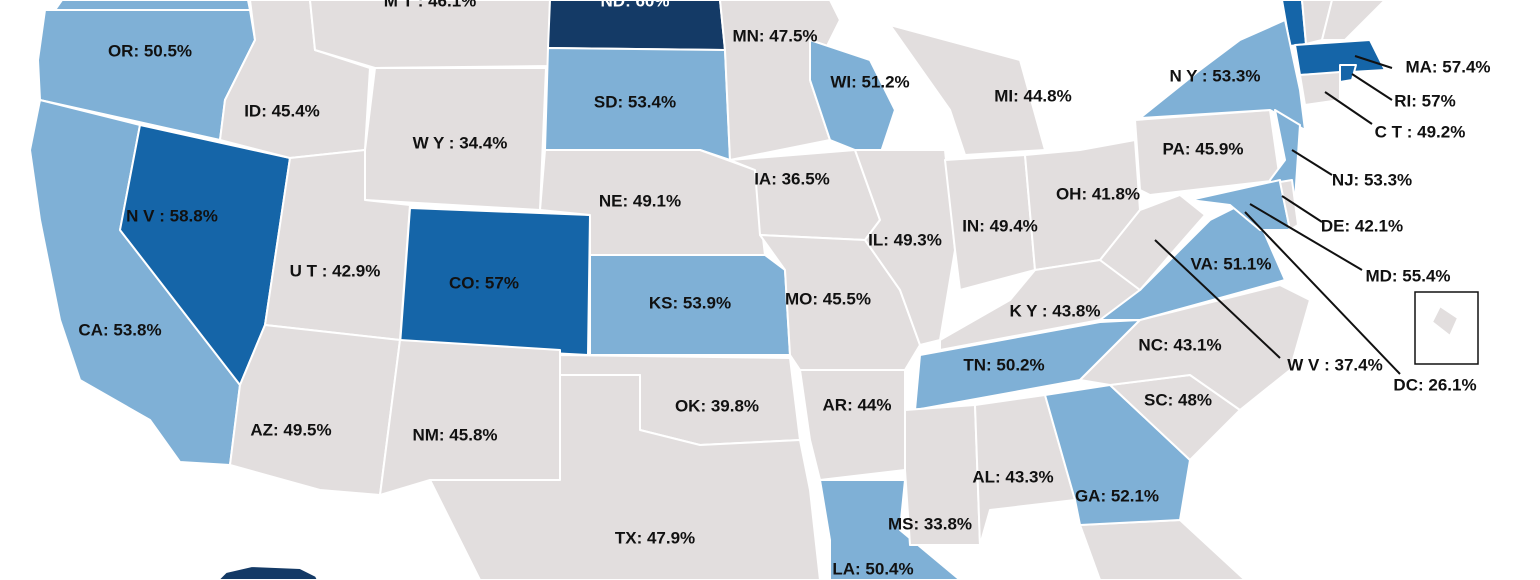 This screenshot has height=580, width=1540. Describe the element at coordinates (150, 50) in the screenshot. I see `state-label: OR: 50.5%` at that location.